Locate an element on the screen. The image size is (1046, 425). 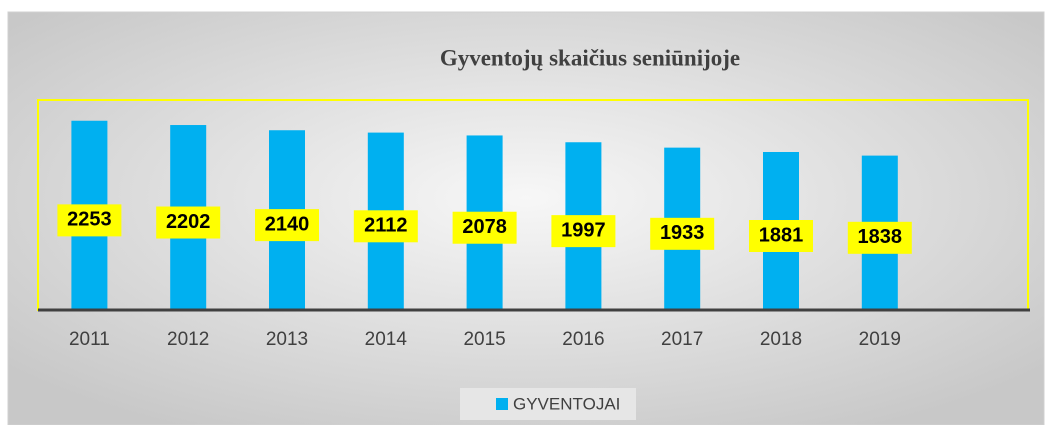
data-label: 1997 is located at coordinates (583, 230).